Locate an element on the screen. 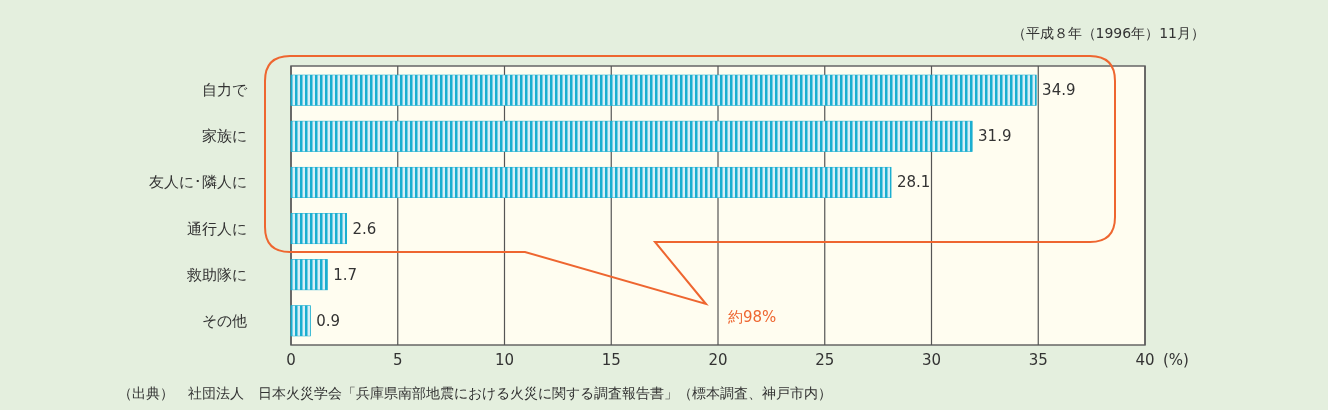 This screenshot has height=410, width=1328. text: （出典） 社団法人 日本火災学会「兵庫県南部地震における火災に関する調査報告書」（標本調査、神戸市内） is located at coordinates (475, 393).